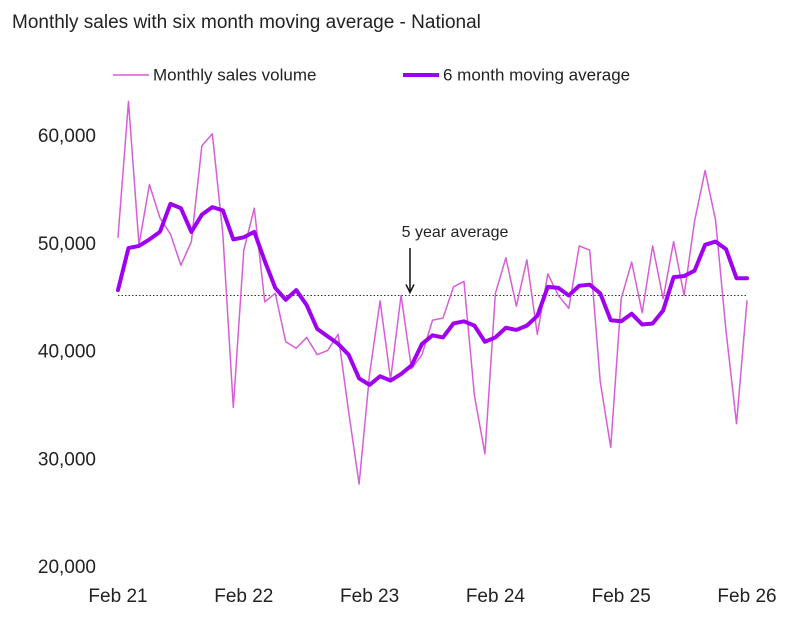 The width and height of the screenshot is (800, 632). What do you see at coordinates (746, 596) in the screenshot?
I see `x-tick-label: Feb 26` at bounding box center [746, 596].